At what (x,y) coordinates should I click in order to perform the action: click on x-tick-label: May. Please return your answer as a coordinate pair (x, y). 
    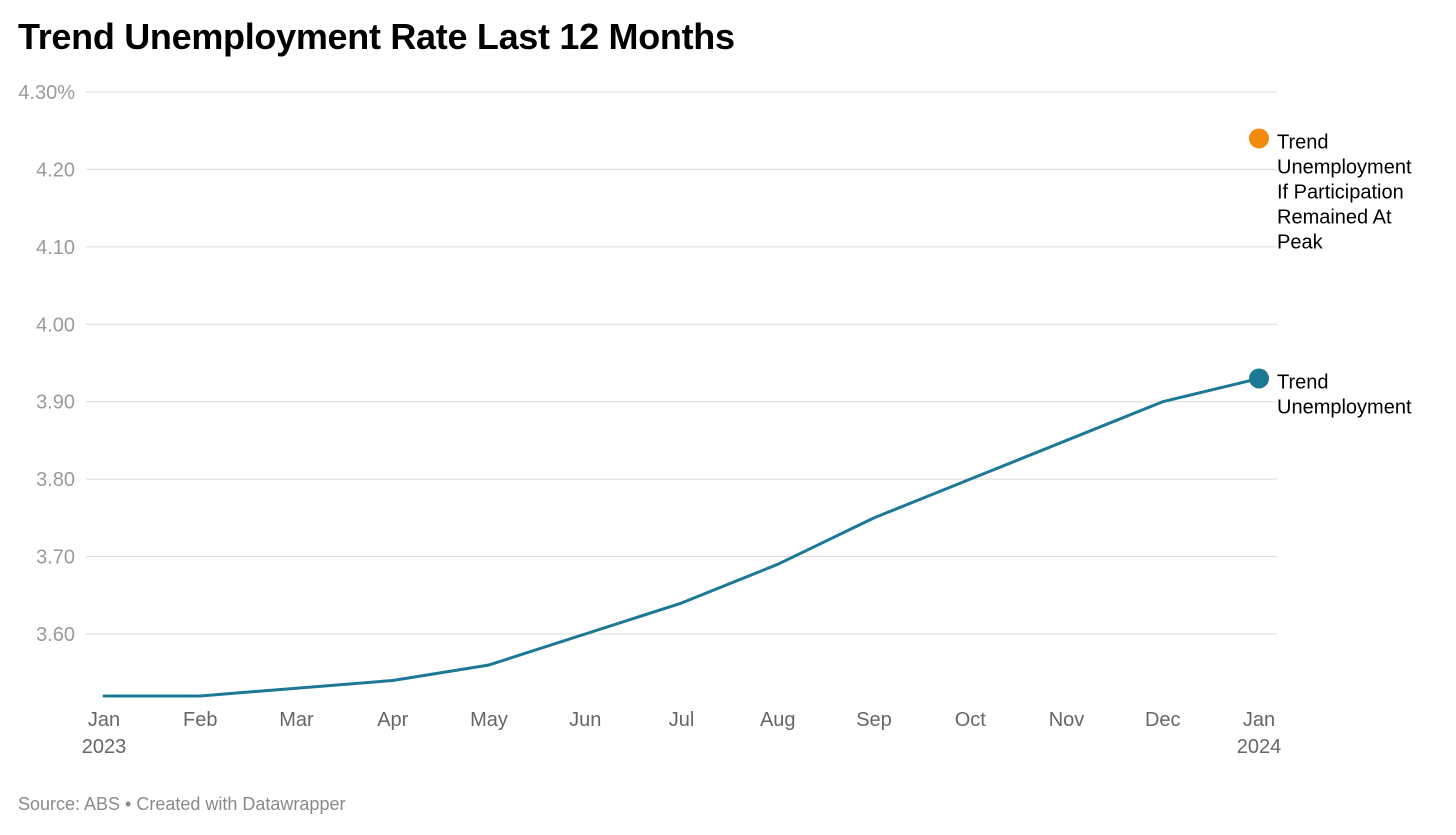
    Looking at the image, I should click on (489, 720).